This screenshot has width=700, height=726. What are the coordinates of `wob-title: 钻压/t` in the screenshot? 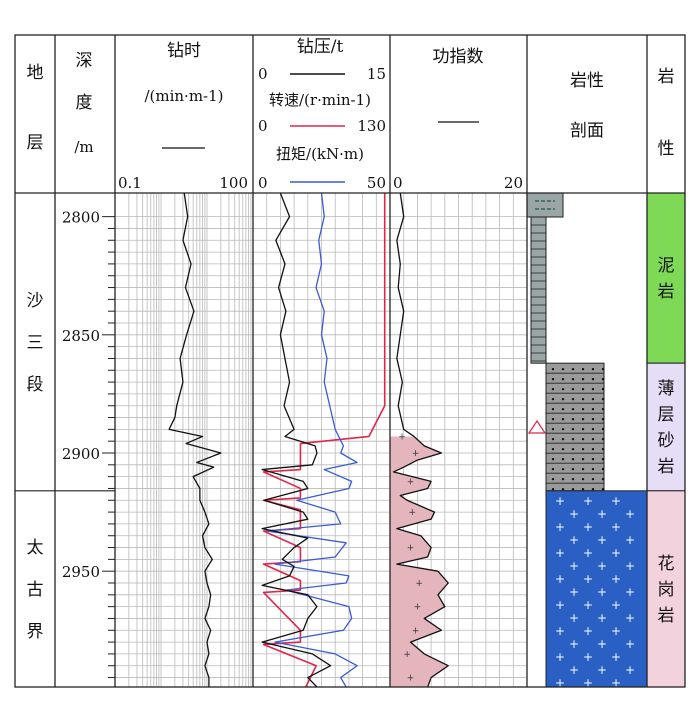 It's located at (320, 47).